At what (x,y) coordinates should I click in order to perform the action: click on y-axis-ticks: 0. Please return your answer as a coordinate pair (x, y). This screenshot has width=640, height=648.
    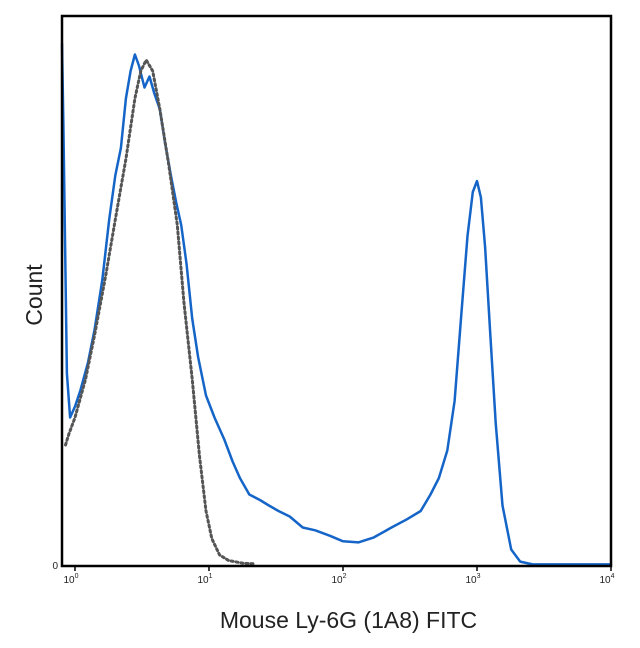
    Looking at the image, I should click on (55, 566).